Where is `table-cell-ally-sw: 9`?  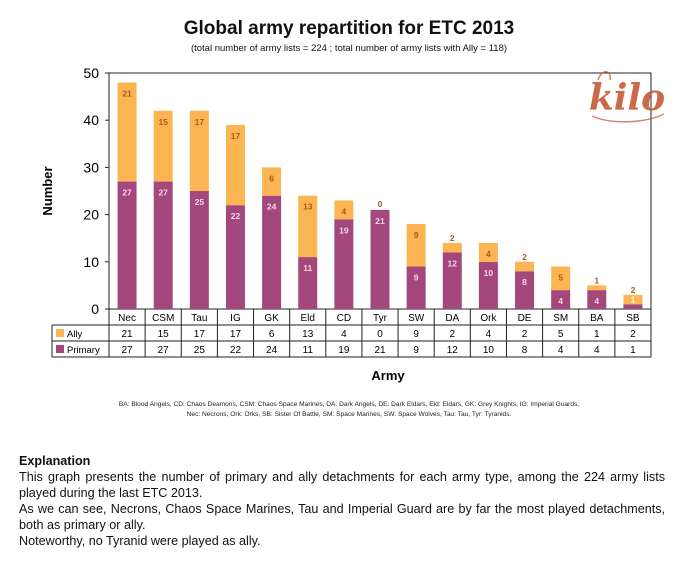 table-cell-ally-sw: 9 is located at coordinates (416, 334).